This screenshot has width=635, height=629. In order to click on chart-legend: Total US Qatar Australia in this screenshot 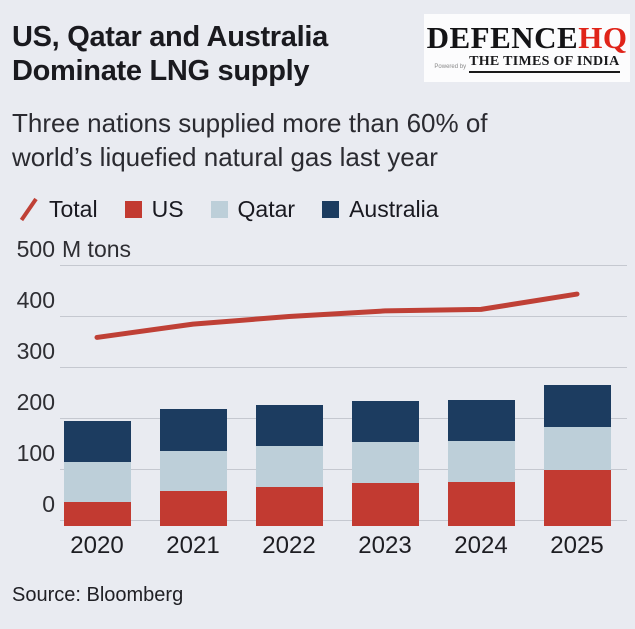, I will do `click(229, 209)`.